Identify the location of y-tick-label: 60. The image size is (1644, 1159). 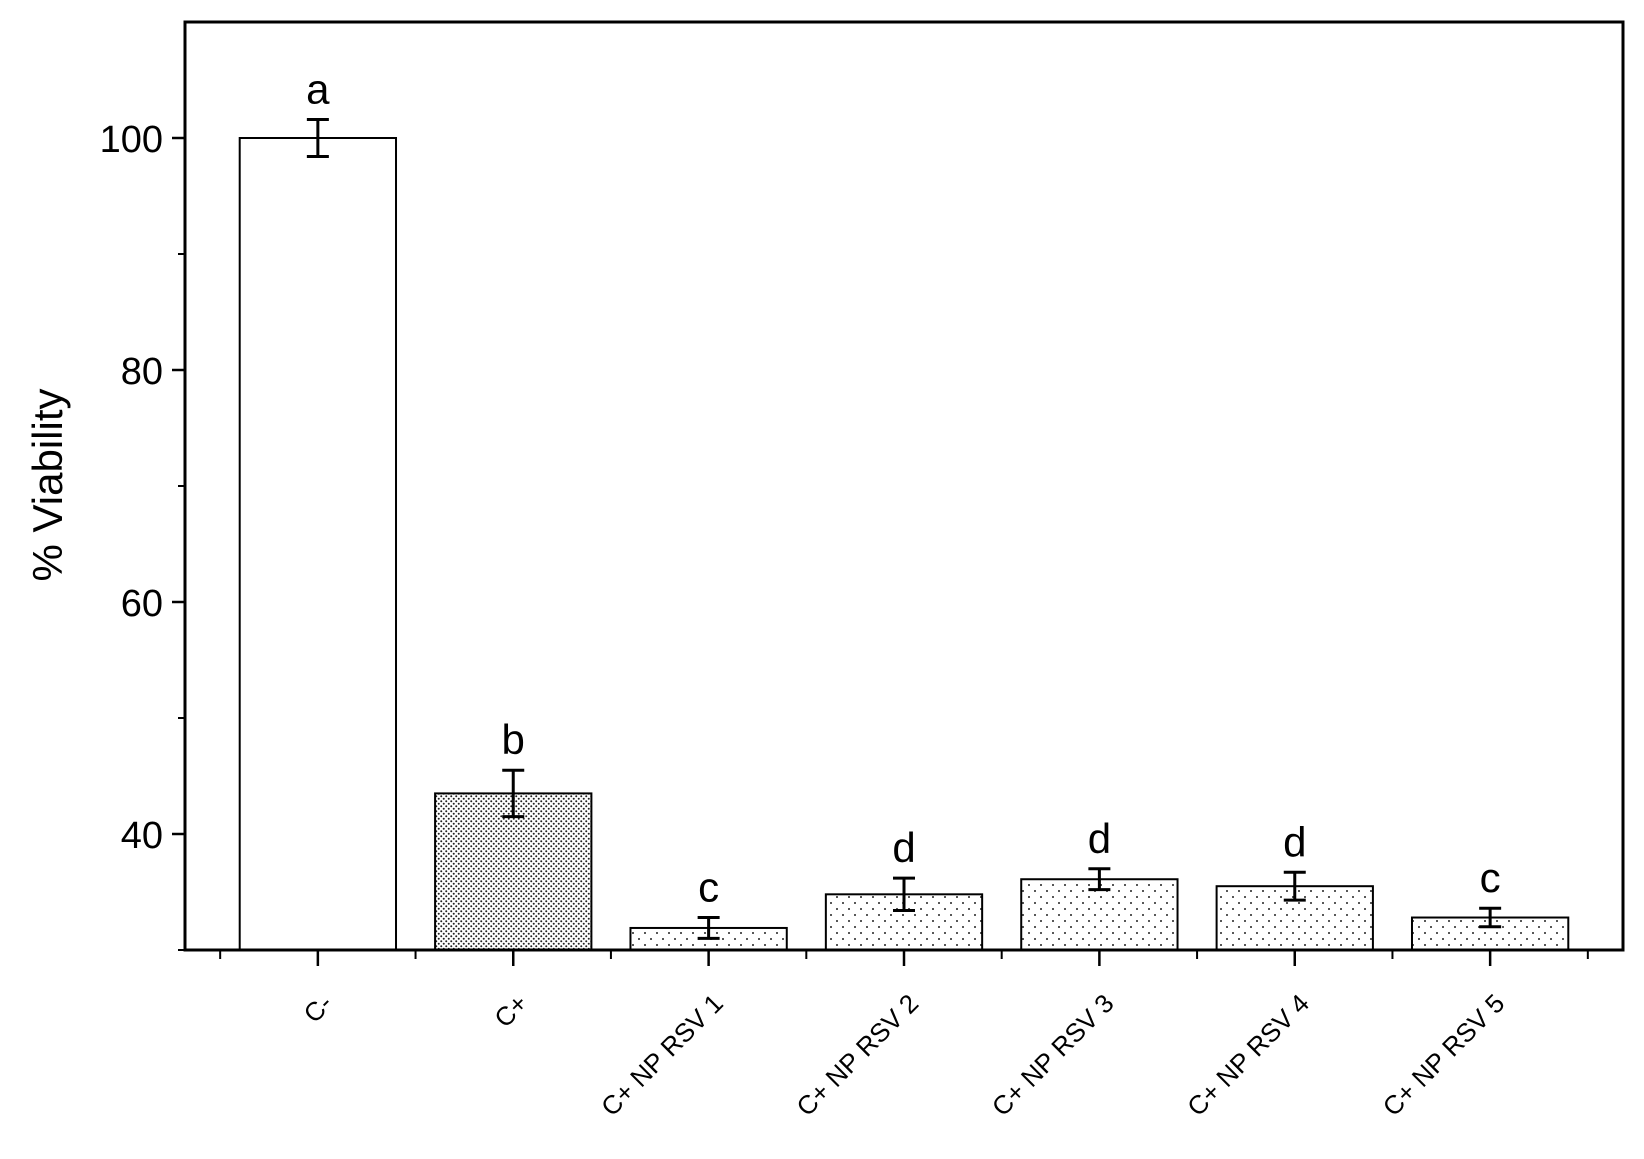
(142, 604).